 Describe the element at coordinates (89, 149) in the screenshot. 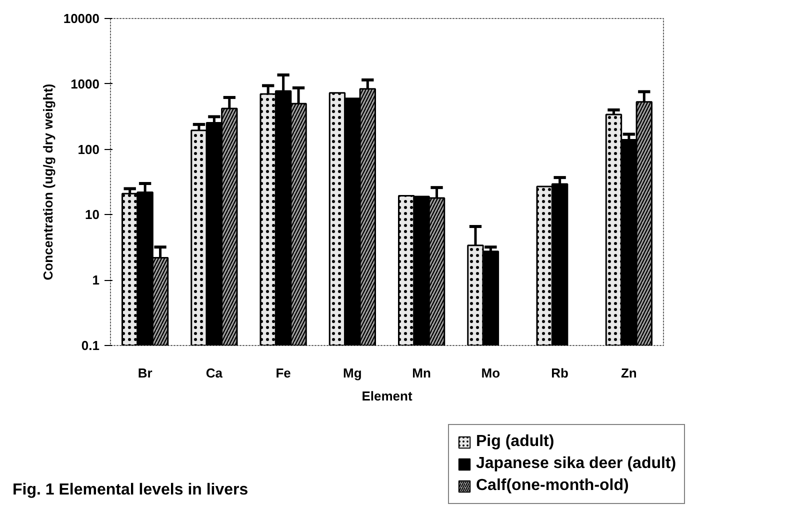

I see `y-tick-label: 100` at that location.